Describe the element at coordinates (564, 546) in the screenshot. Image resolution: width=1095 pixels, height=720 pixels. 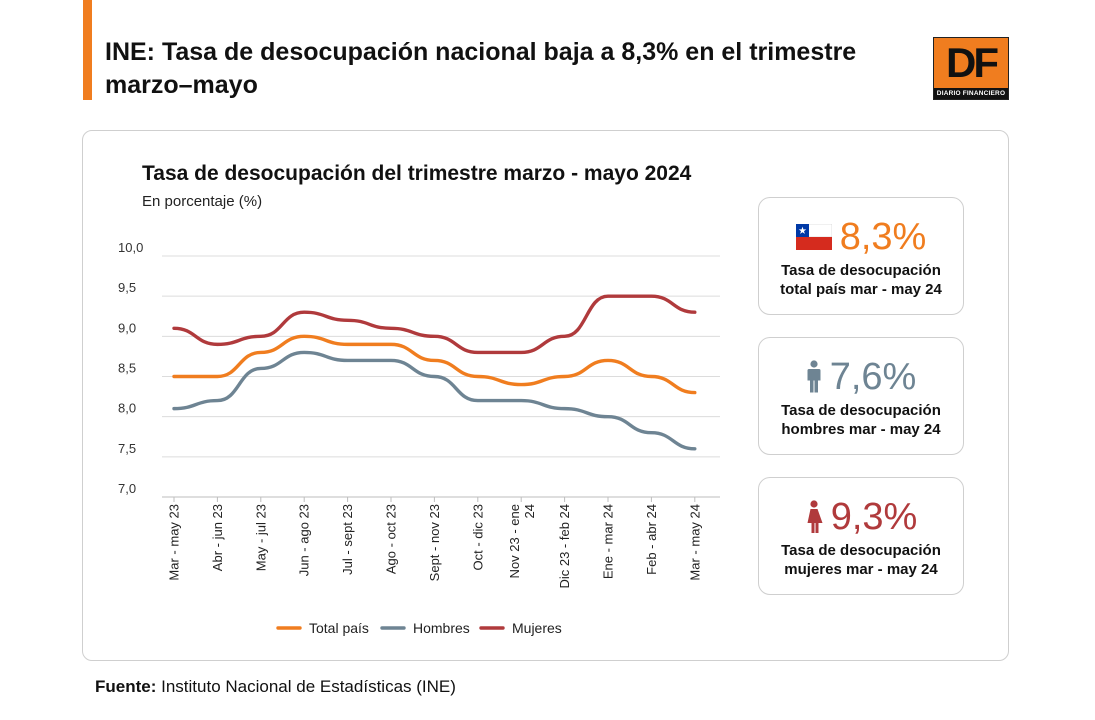
I see `x-tick-label: Dic 23 - feb 24` at that location.